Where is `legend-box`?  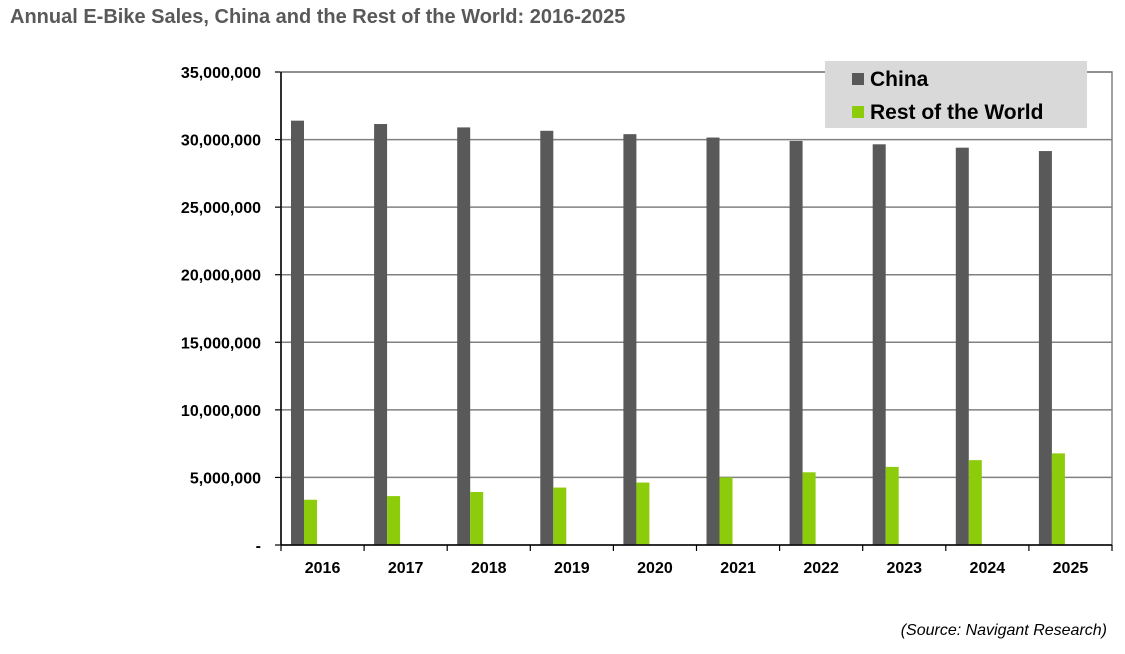 legend-box is located at coordinates (956, 94).